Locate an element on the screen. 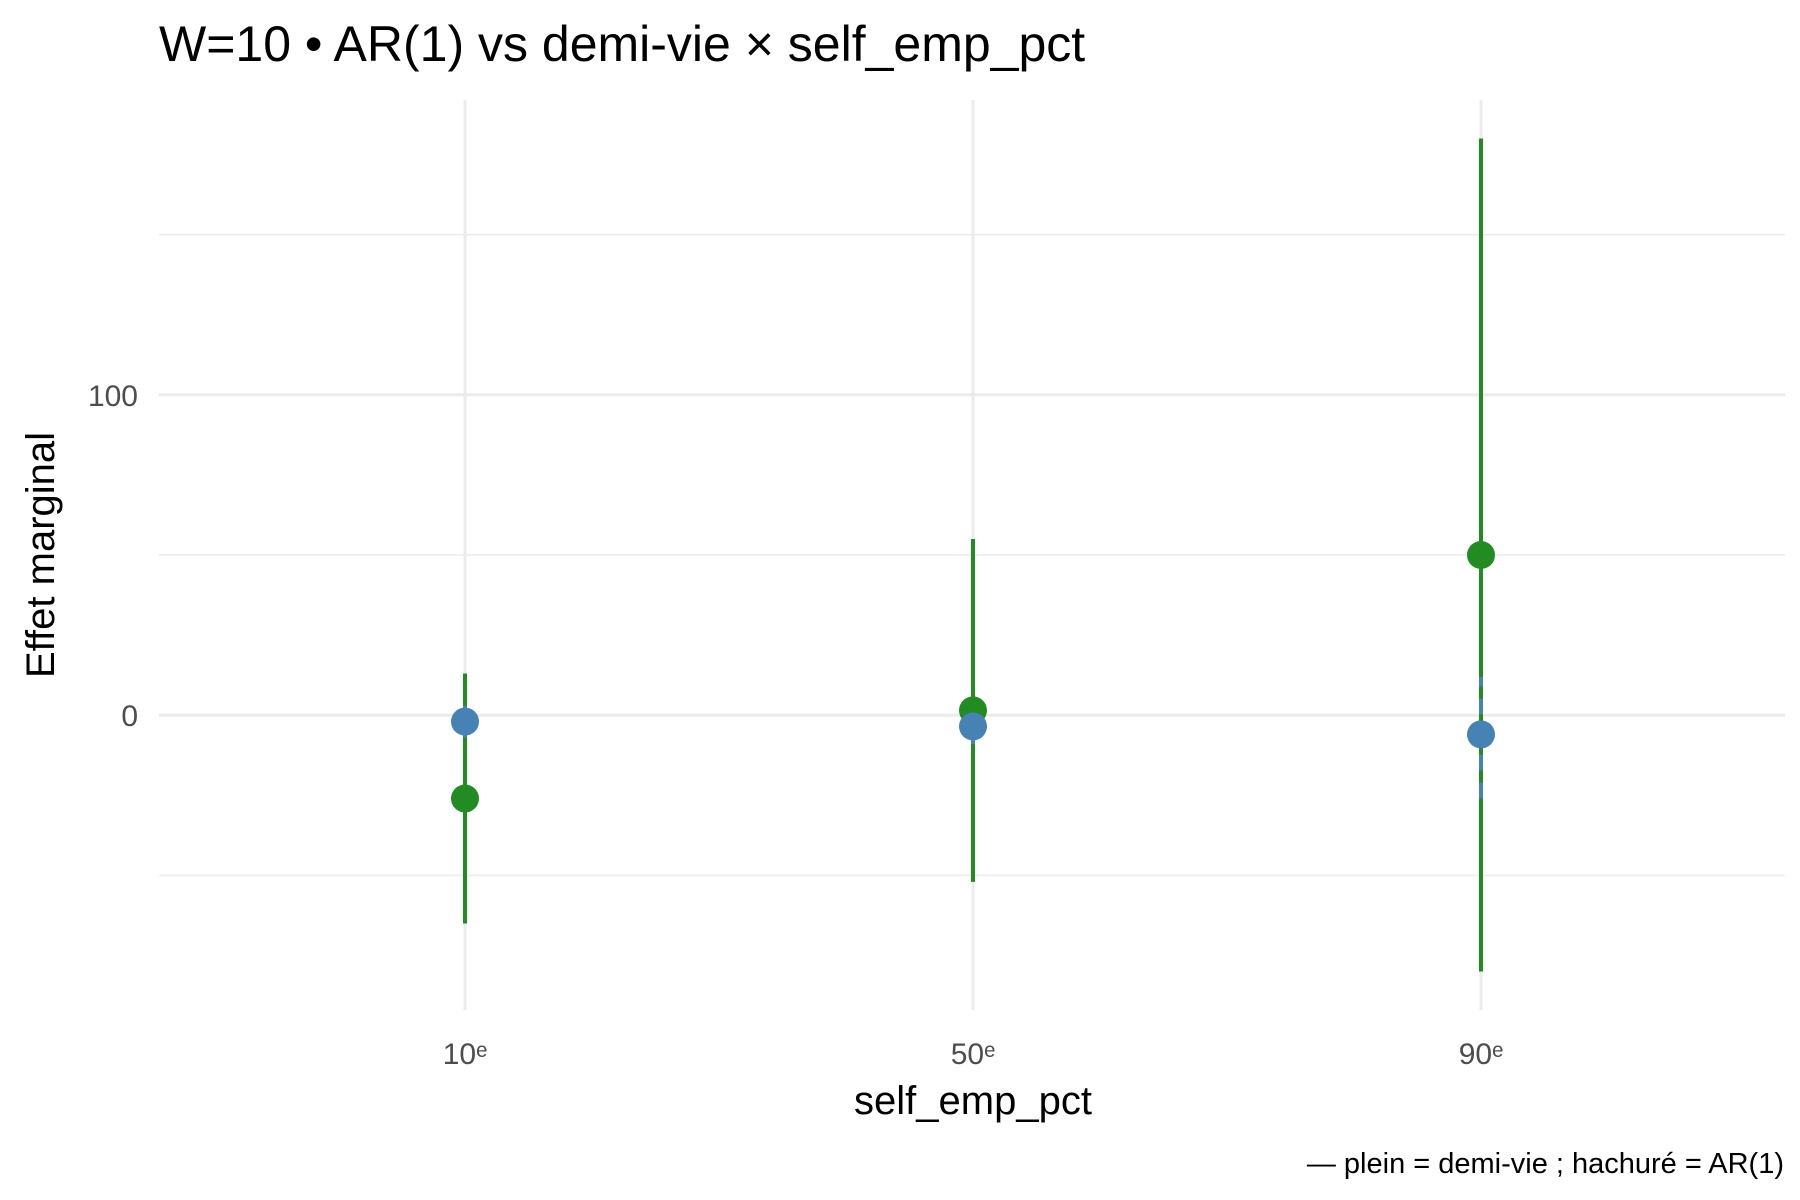  x-axis-ticks: 10ᵉ 50ᵉ 90ᵉ is located at coordinates (973, 1054).